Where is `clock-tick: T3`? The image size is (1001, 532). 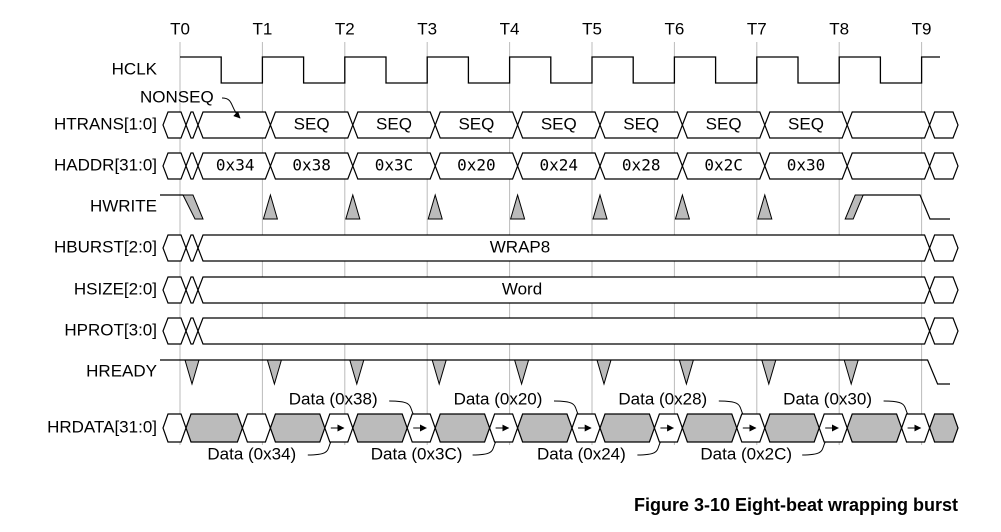
clock-tick: T3 is located at coordinates (427, 28).